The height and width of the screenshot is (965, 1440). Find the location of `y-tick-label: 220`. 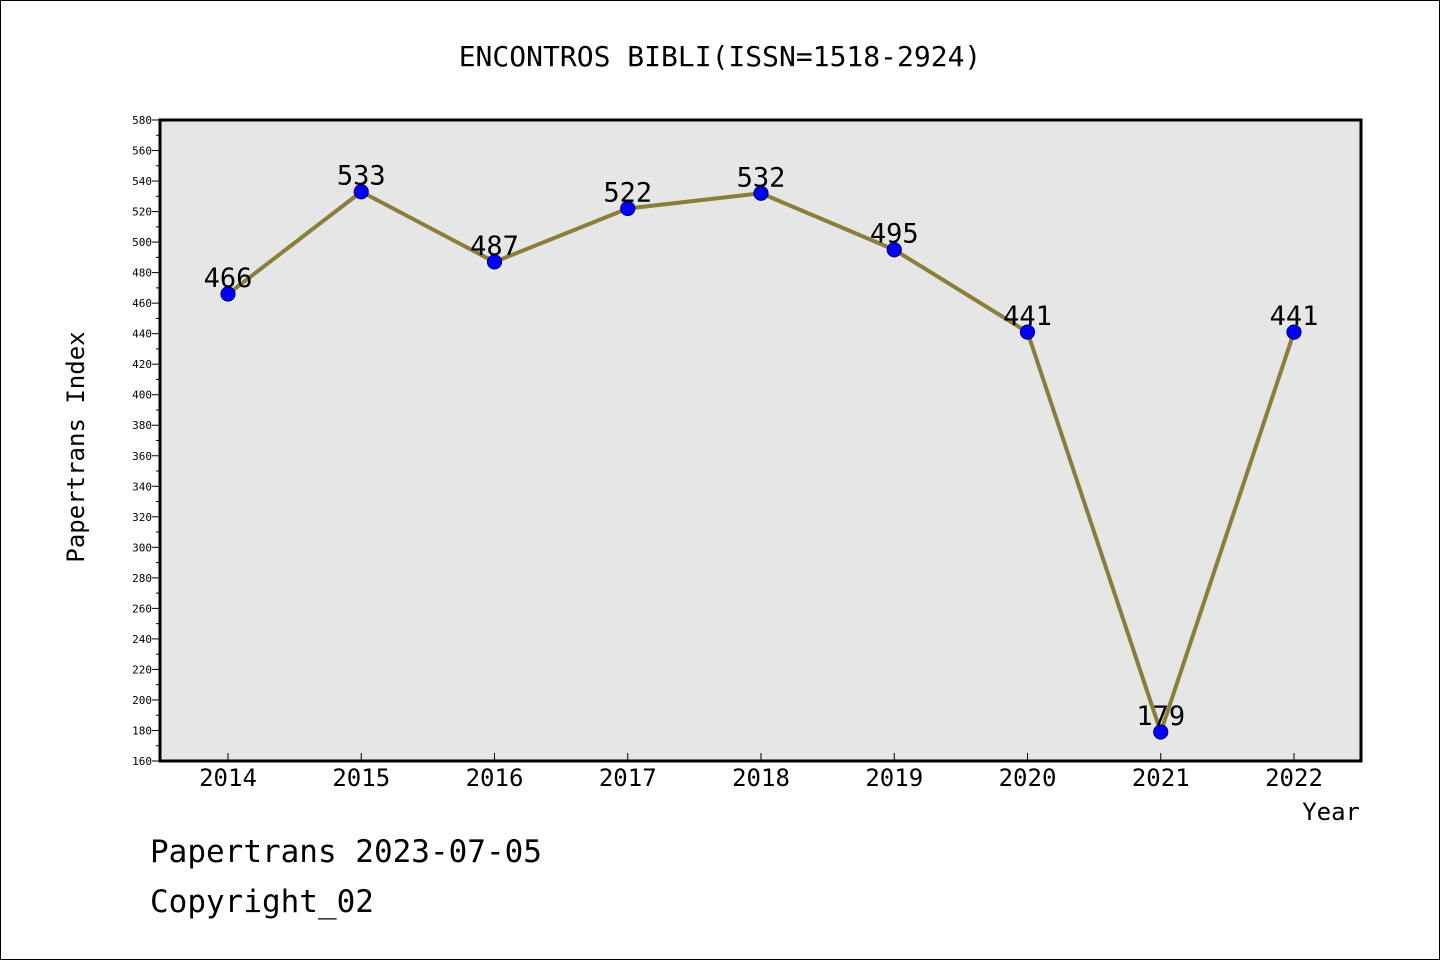

y-tick-label: 220 is located at coordinates (142, 669).